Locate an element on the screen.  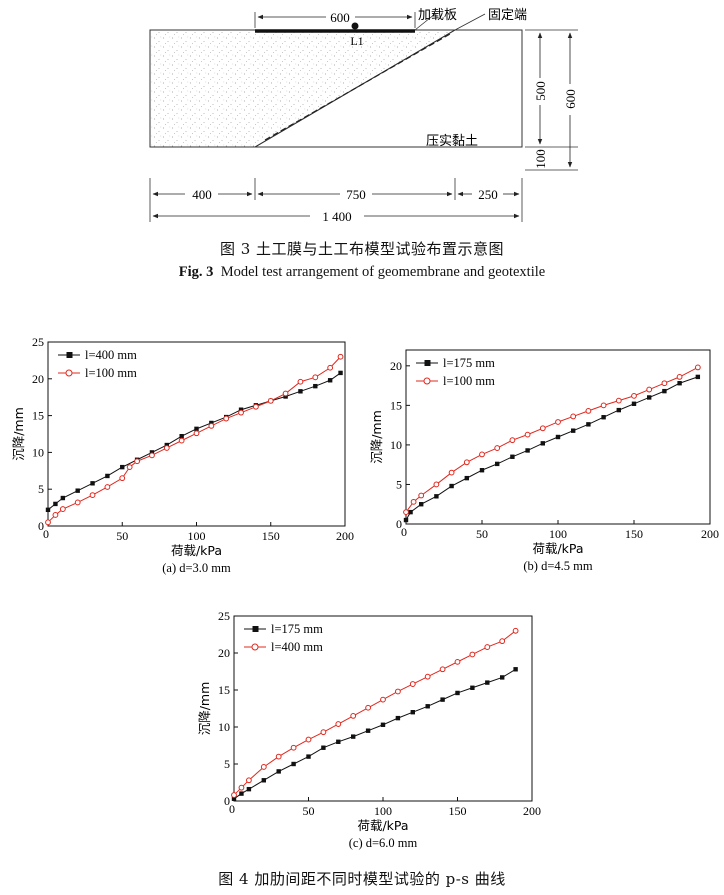
dim-250: 250 is located at coordinates (488, 194).